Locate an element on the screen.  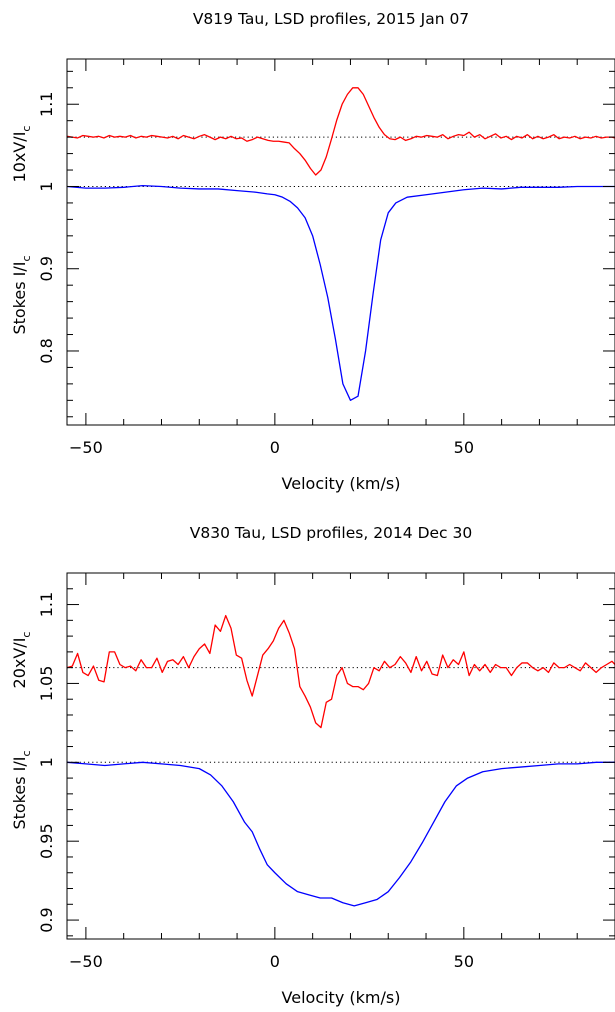
y-tick-label: 0.95 is located at coordinates (46, 841).